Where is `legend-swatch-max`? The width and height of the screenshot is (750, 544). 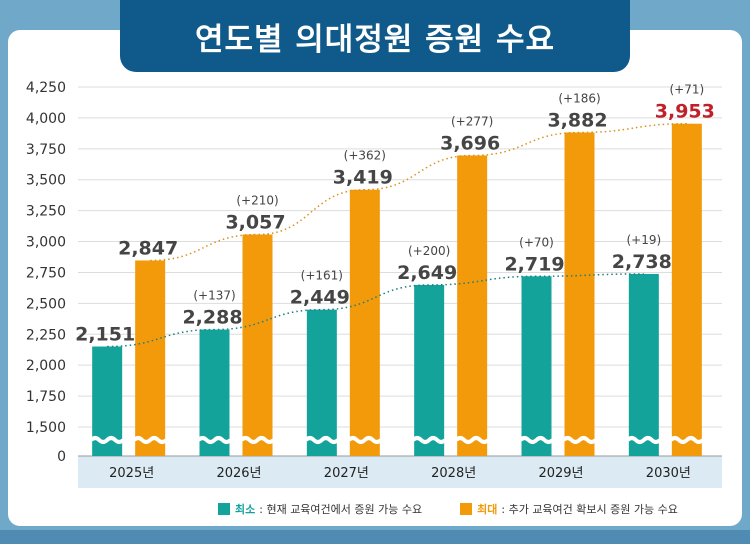
legend-swatch-max is located at coordinates (466, 509).